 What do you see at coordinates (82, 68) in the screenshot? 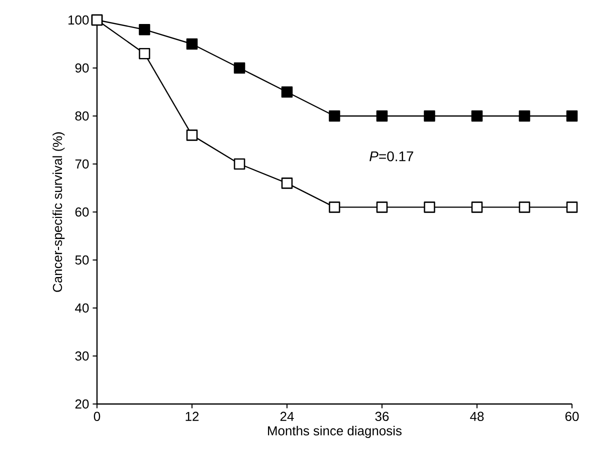
I see `y-tick-label: 90` at bounding box center [82, 68].